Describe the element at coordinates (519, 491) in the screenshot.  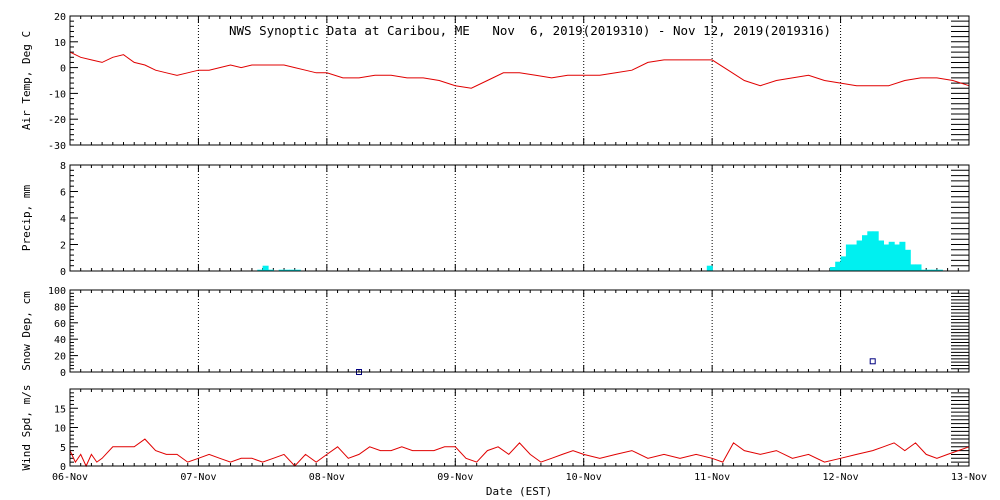
I see `x-axis-title: Date (EST)` at that location.